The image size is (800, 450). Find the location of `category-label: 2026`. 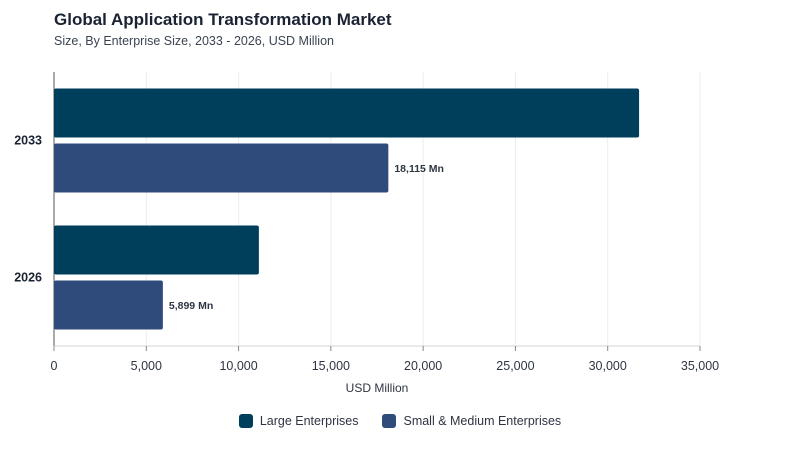

category-label: 2026 is located at coordinates (28, 278).